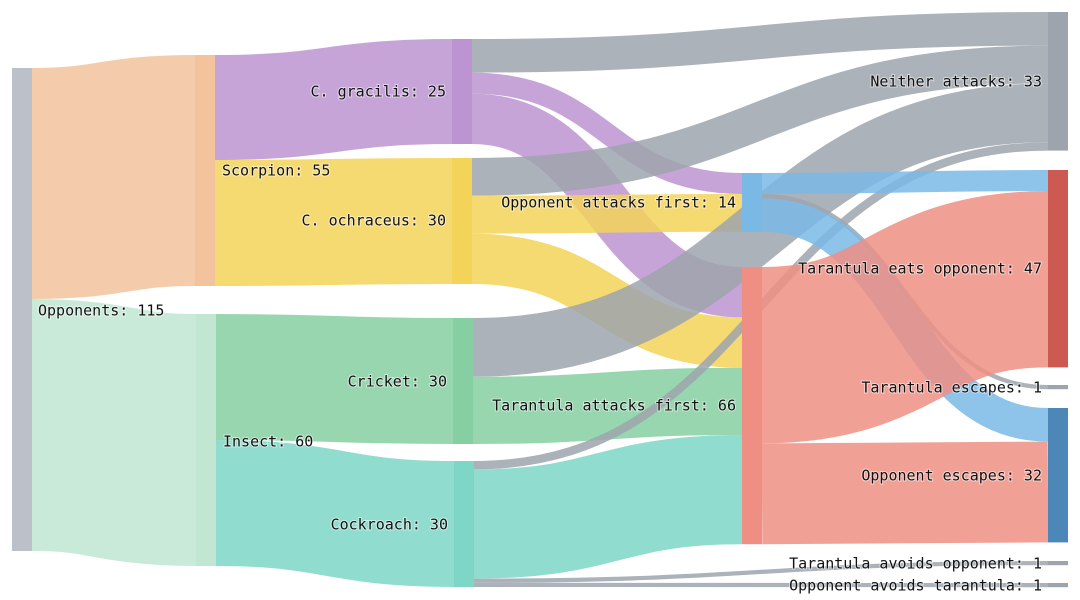 The image size is (1080, 600). What do you see at coordinates (22, 309) in the screenshot?
I see `node-opponents` at bounding box center [22, 309].